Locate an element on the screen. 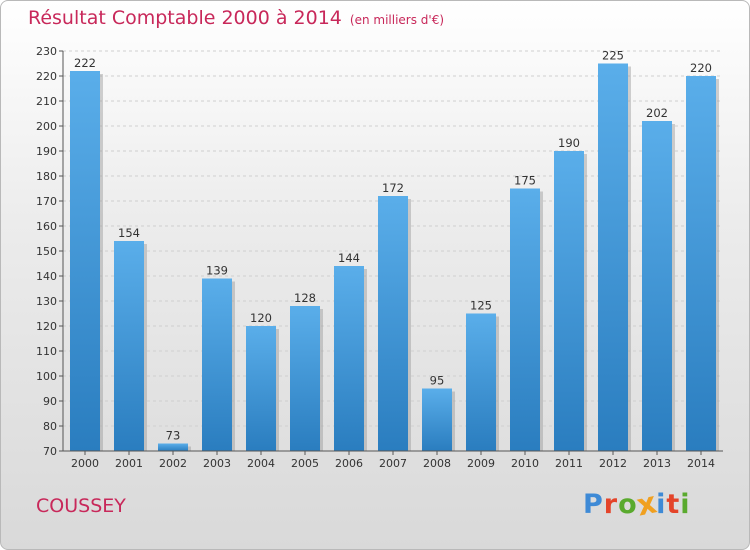  x-tick-label: 2013 is located at coordinates (657, 463).